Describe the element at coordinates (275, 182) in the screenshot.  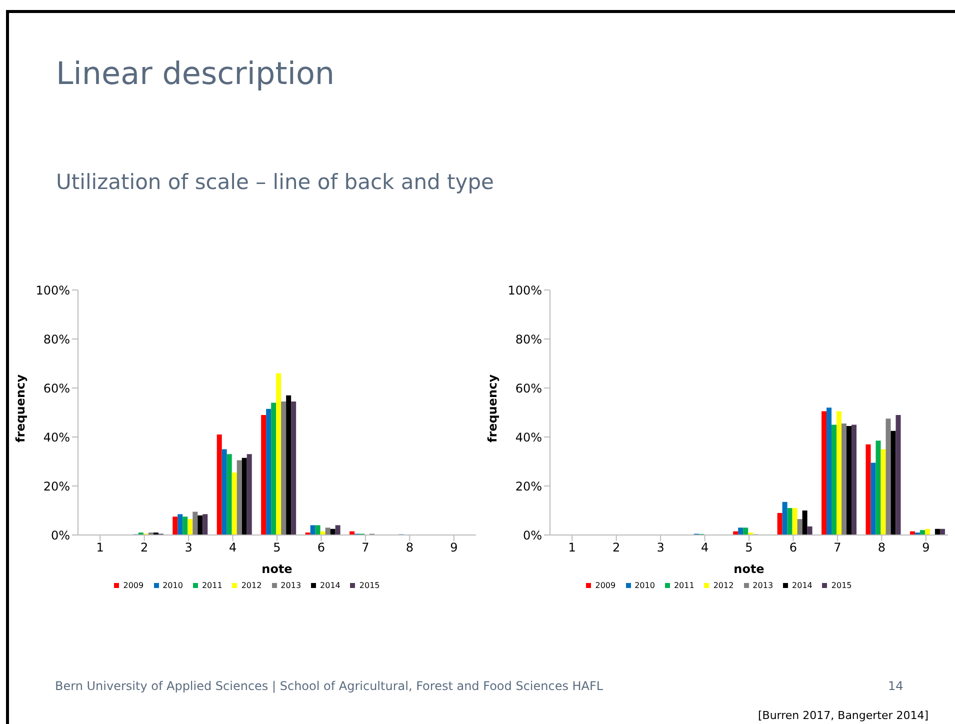
I see `chart-subtitle: Utilization of scale – line of back and type` at that location.